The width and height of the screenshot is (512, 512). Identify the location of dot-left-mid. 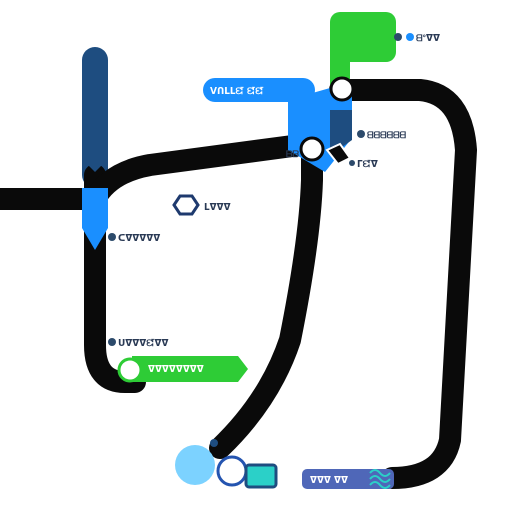
(112, 237).